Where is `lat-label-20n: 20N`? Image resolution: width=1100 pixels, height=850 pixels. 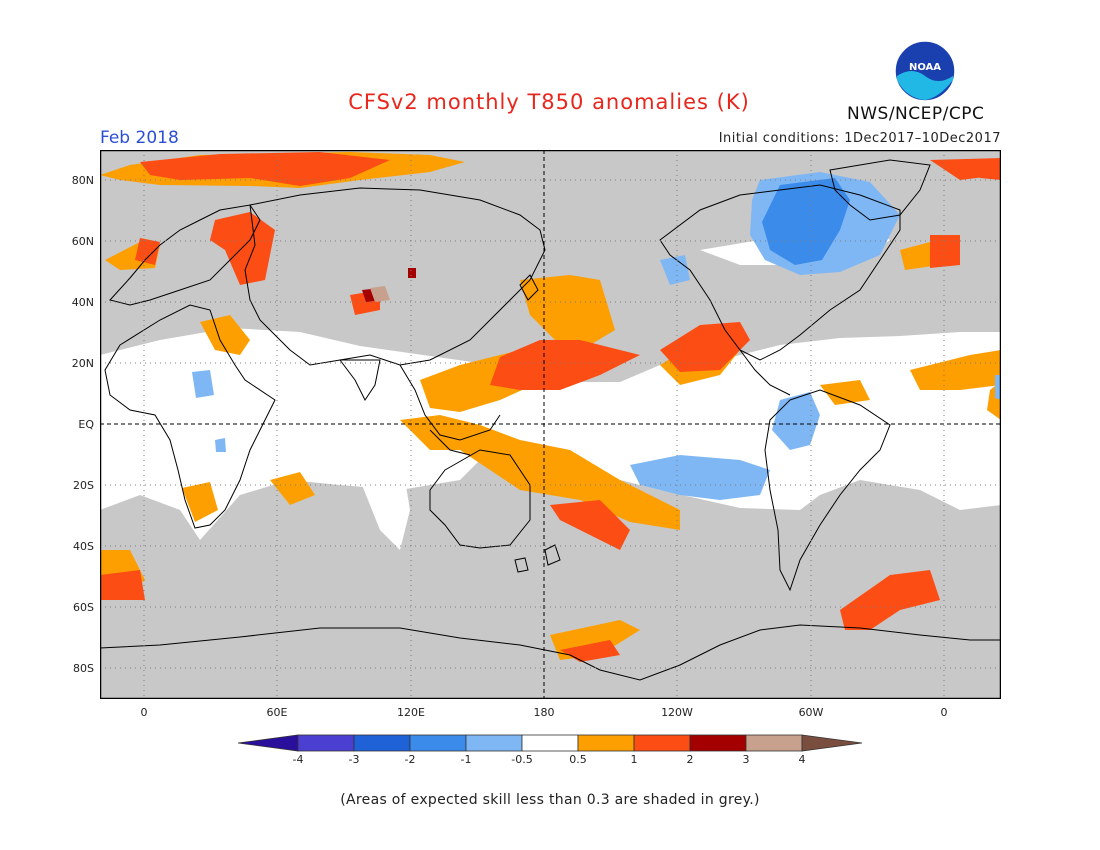 lat-label-20n: 20N is located at coordinates (82, 363).